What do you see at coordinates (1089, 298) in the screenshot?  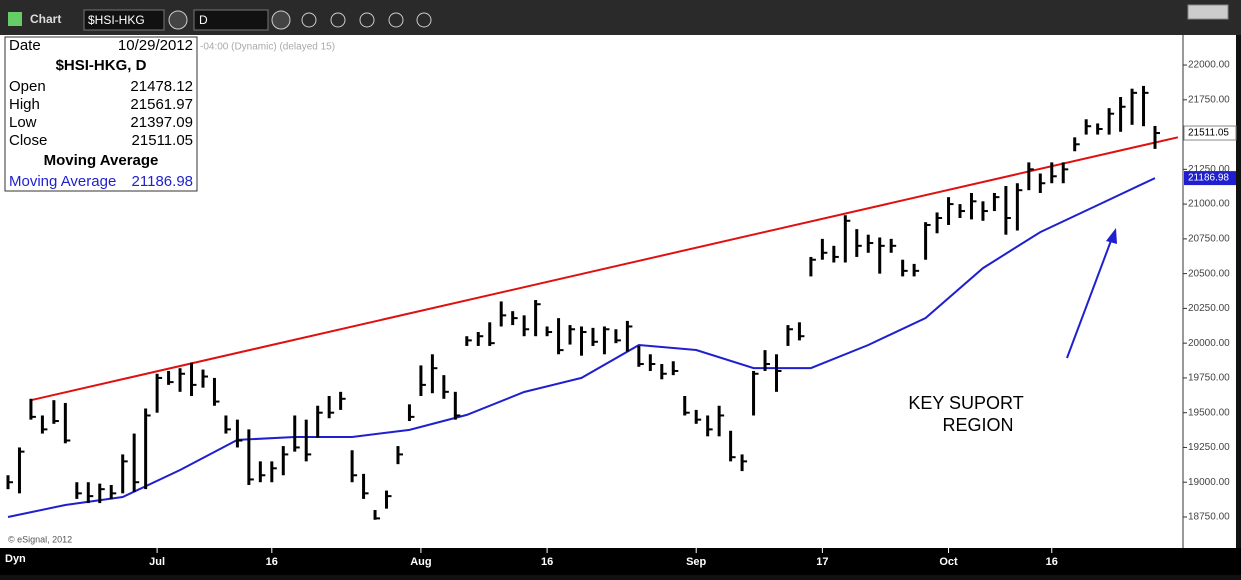 I see `arrow` at bounding box center [1089, 298].